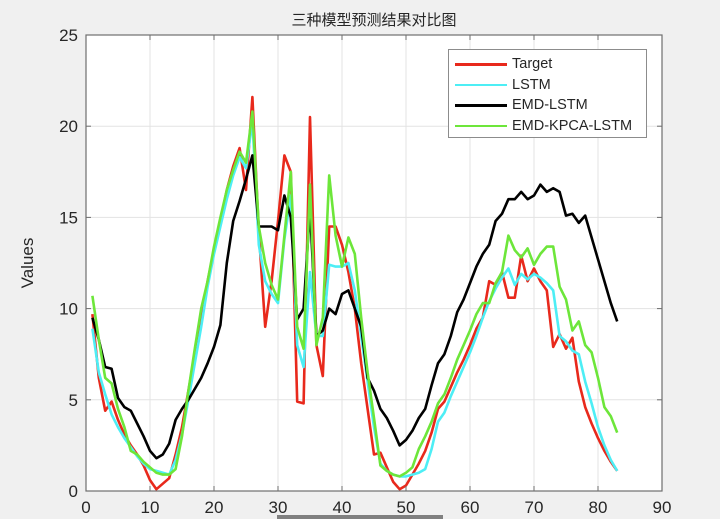  I want to click on legend-label: EMD-LSTM, so click(550, 105).